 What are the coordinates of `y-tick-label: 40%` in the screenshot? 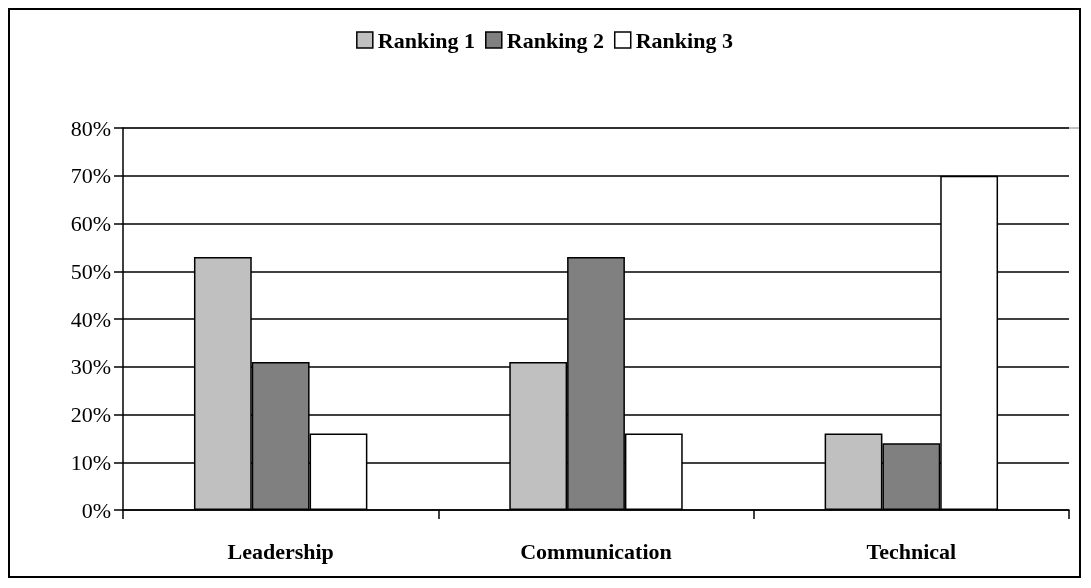 It's located at (90, 319).